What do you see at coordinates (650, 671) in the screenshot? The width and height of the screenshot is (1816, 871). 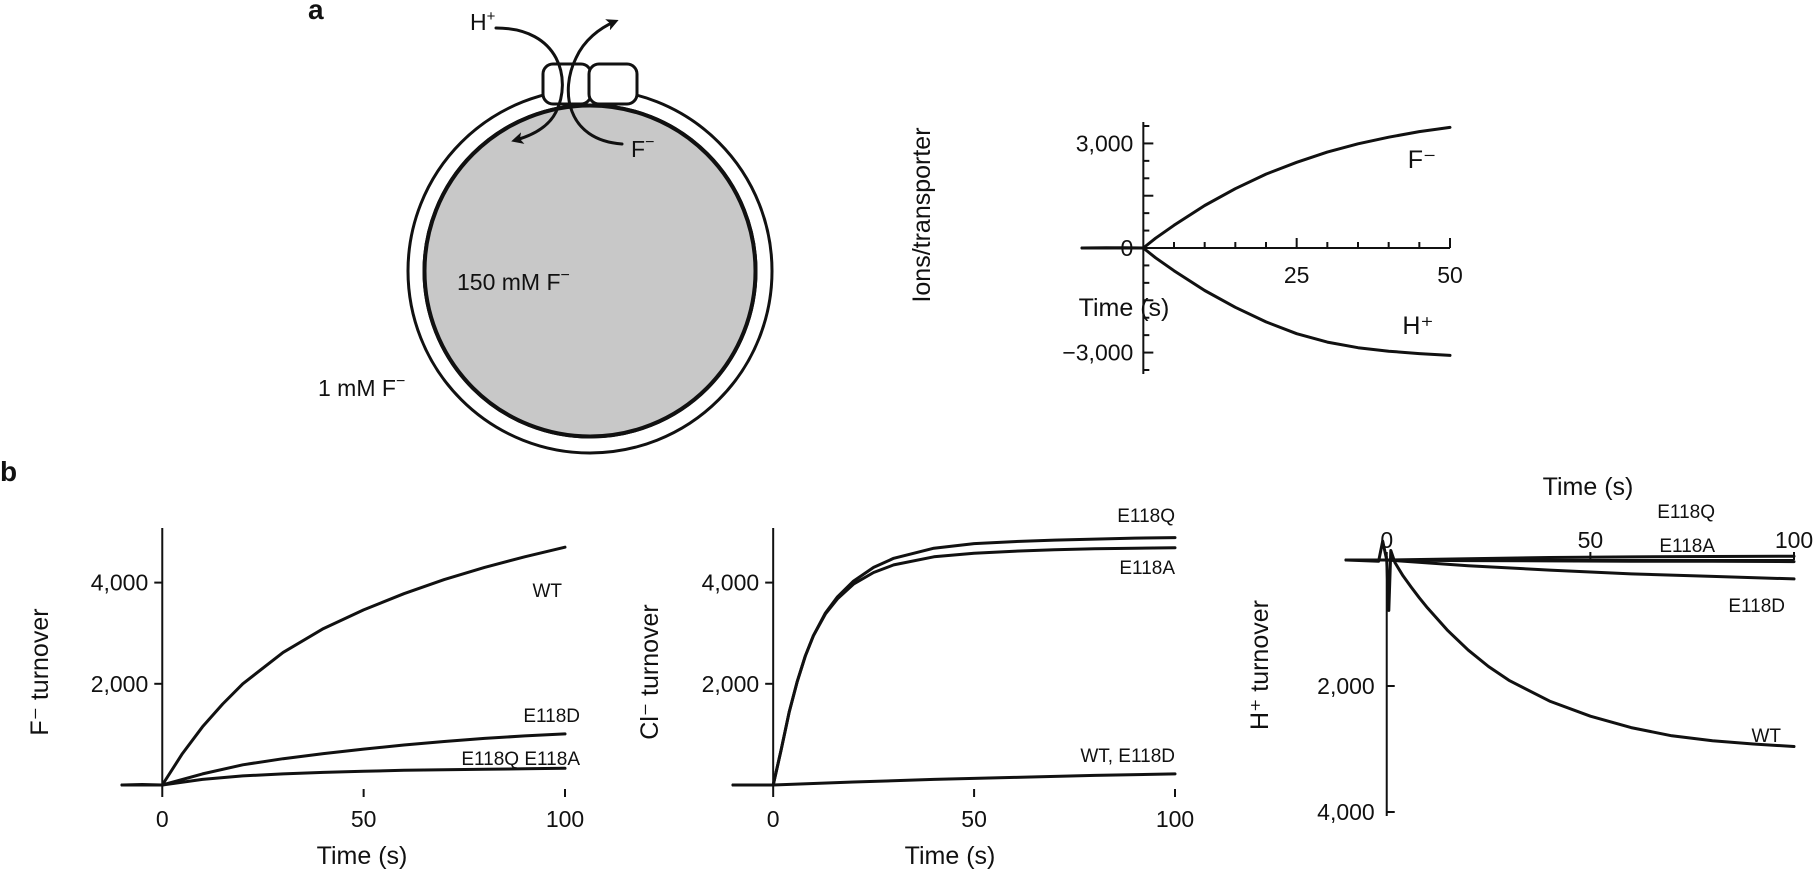 I see `y-axis-title: Cl⁻ turnover` at bounding box center [650, 671].